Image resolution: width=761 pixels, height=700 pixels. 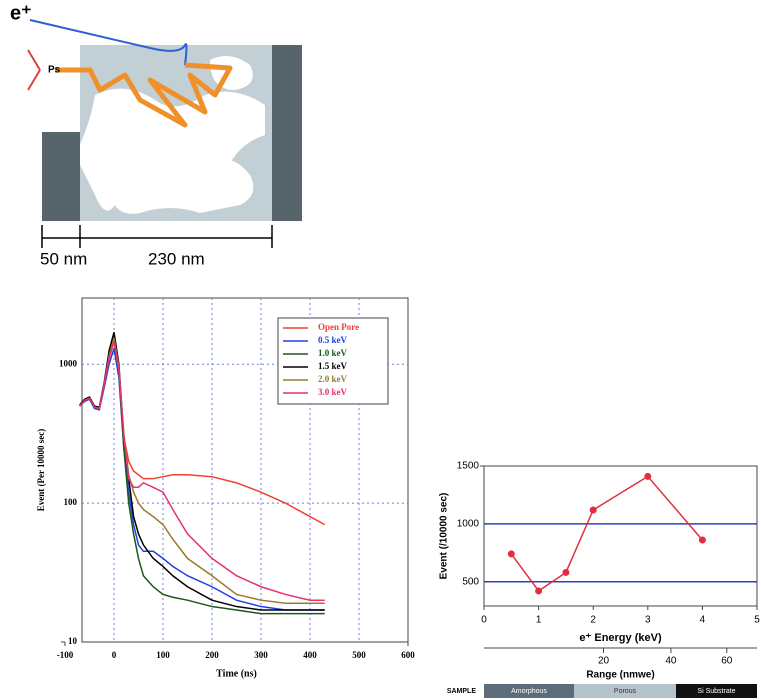 I want to click on x-tick-label: 400, so click(x=310, y=655).